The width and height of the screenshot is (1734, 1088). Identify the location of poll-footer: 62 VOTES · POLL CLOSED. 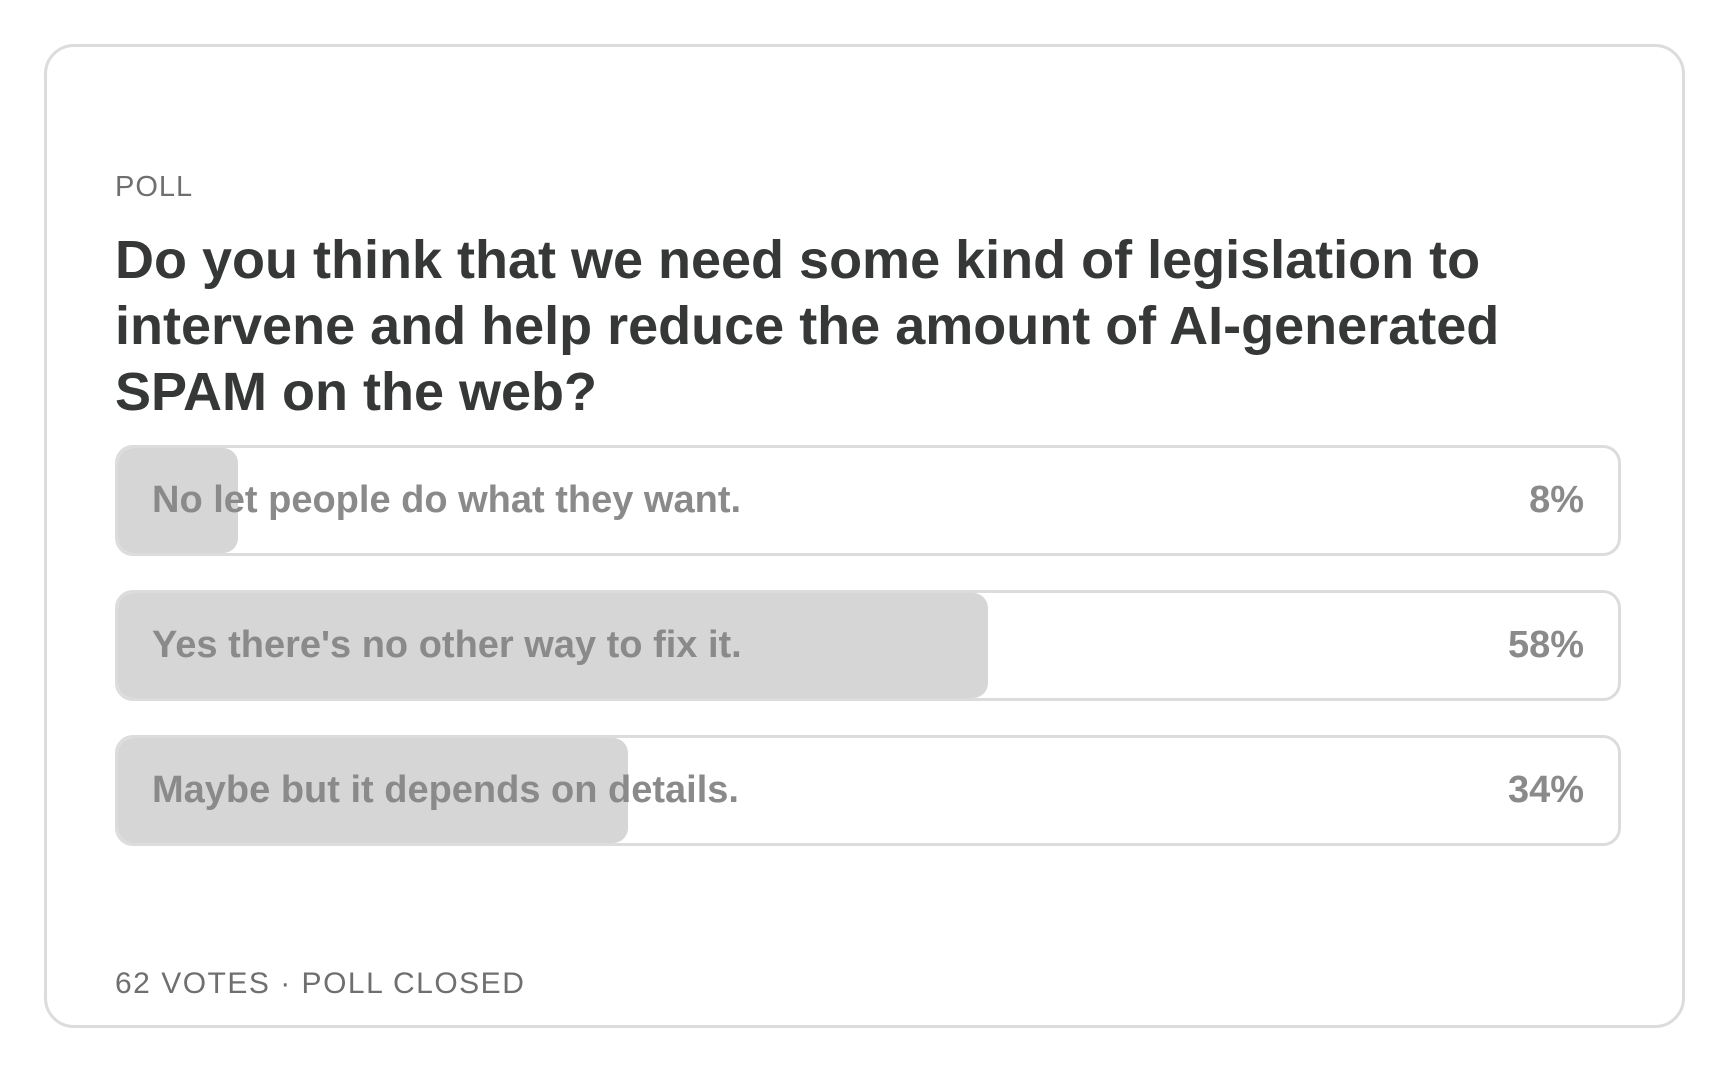
(320, 983).